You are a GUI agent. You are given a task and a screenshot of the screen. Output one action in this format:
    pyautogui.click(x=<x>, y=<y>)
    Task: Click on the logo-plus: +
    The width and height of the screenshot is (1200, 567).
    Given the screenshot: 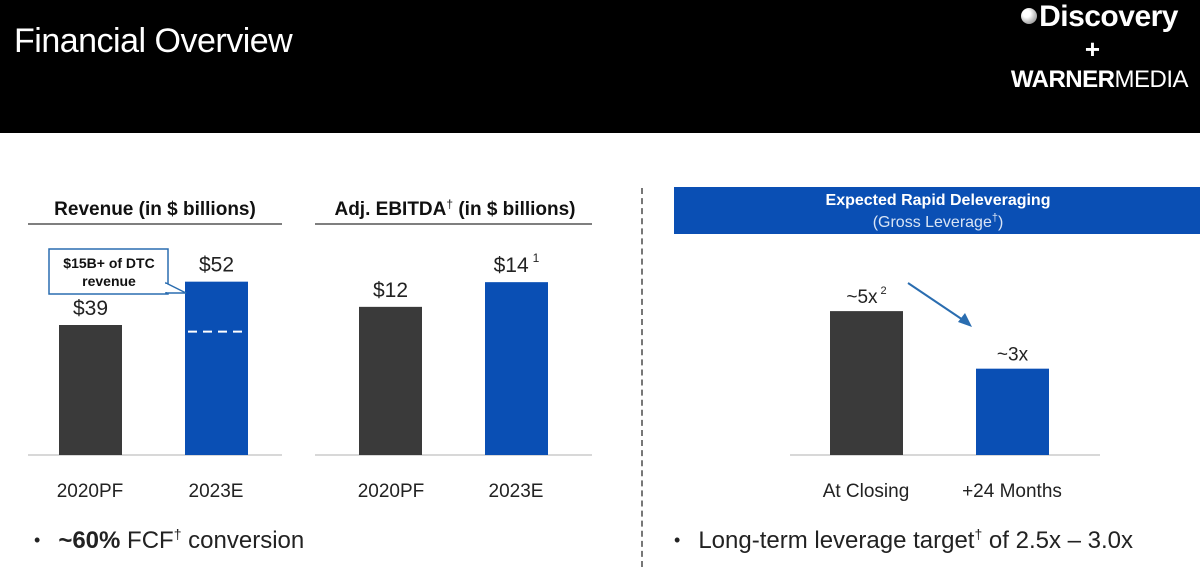 What is the action you would take?
    pyautogui.click(x=1092, y=49)
    